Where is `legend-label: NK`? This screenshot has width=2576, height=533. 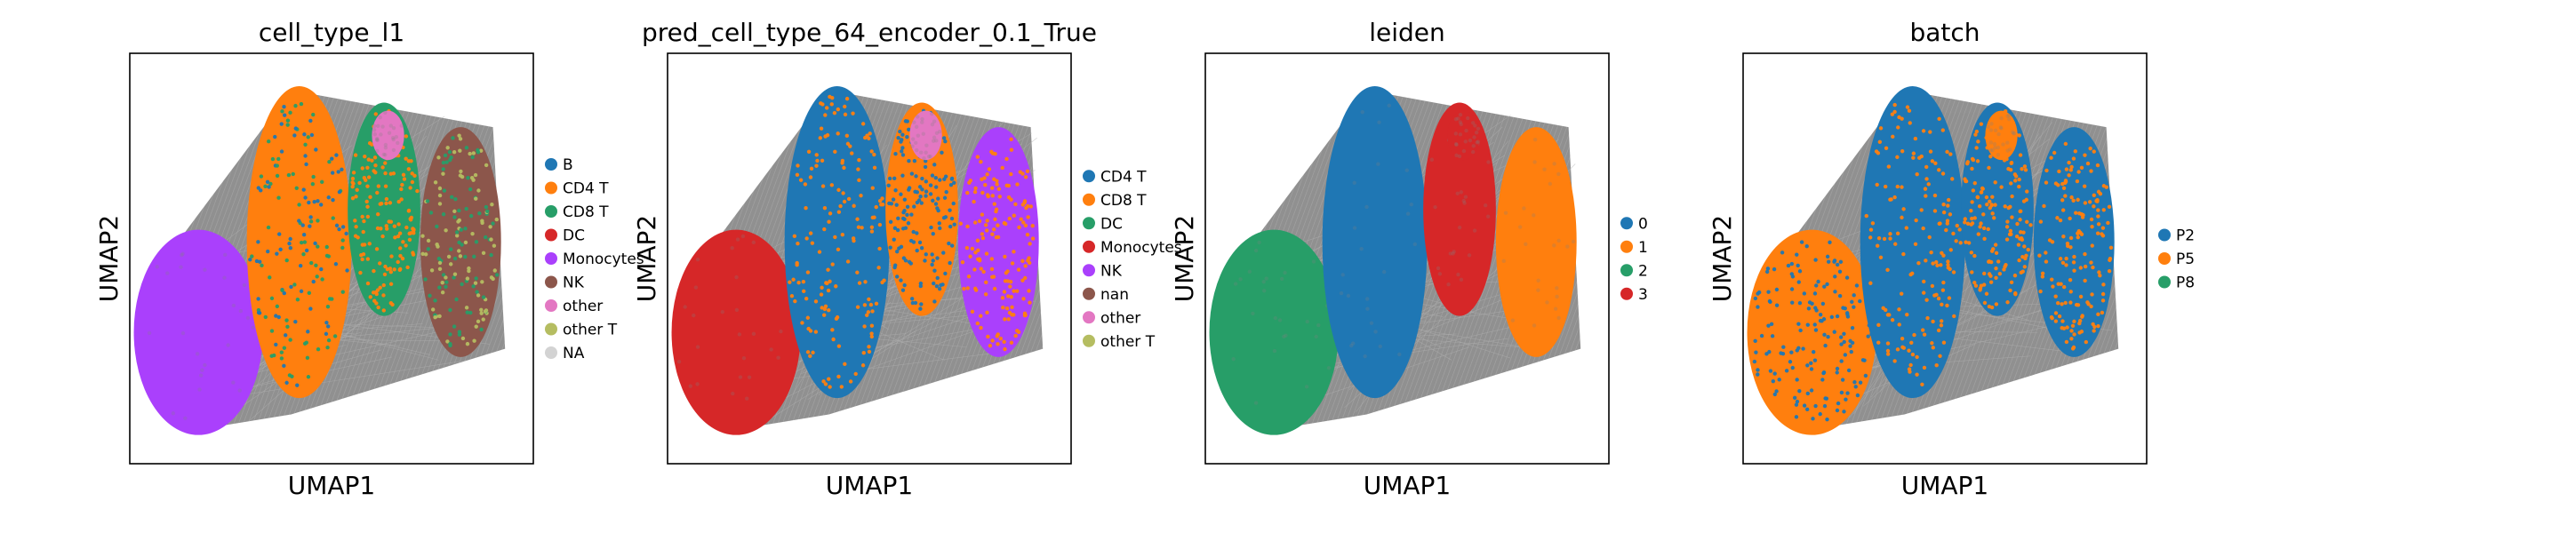
legend-label: NK is located at coordinates (1111, 271).